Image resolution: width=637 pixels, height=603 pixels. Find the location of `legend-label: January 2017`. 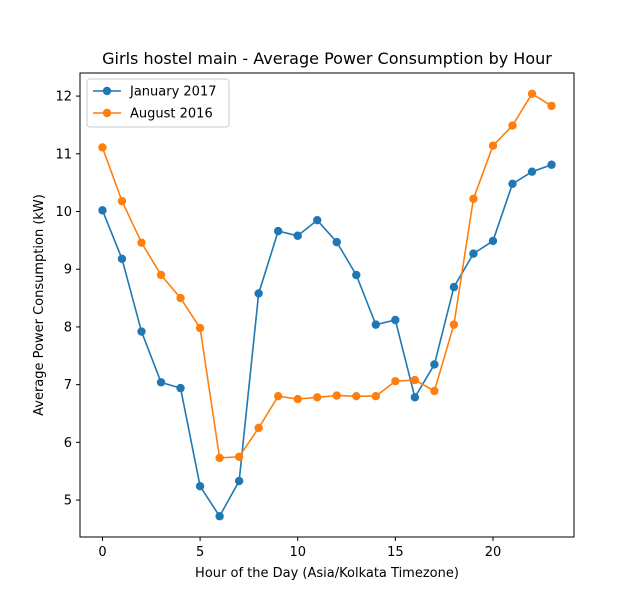

legend-label: January 2017 is located at coordinates (173, 92).